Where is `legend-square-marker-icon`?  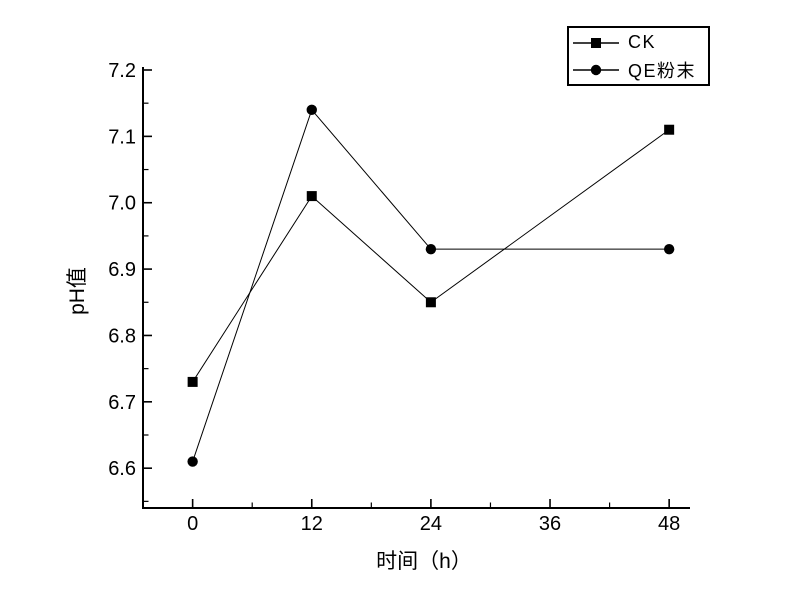
legend-square-marker-icon is located at coordinates (596, 42).